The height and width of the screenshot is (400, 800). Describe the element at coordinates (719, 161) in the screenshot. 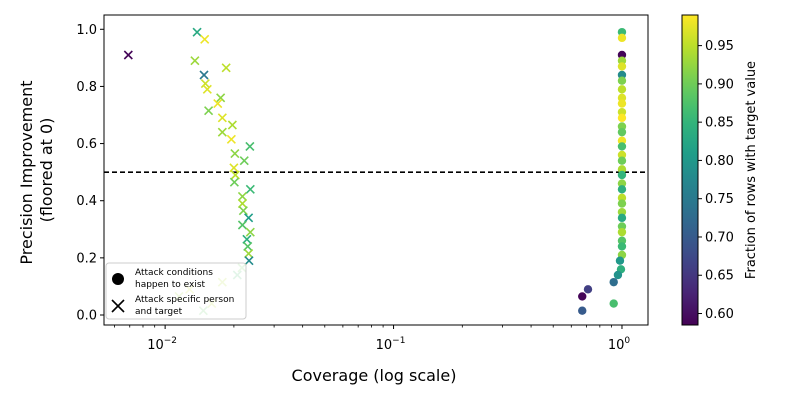

I see `colorbar-tick-label-4: 0.80` at that location.